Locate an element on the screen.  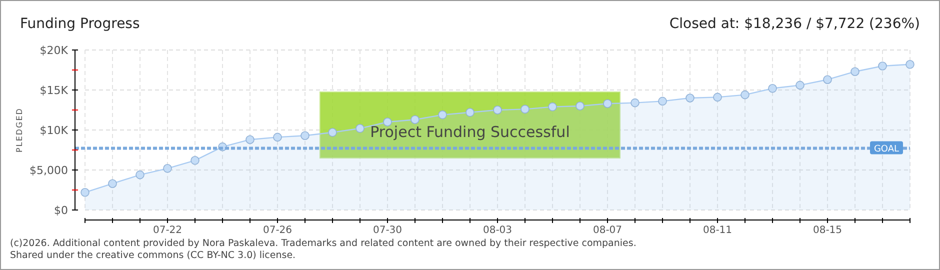
x-tick-label: 08-11 is located at coordinates (717, 230).